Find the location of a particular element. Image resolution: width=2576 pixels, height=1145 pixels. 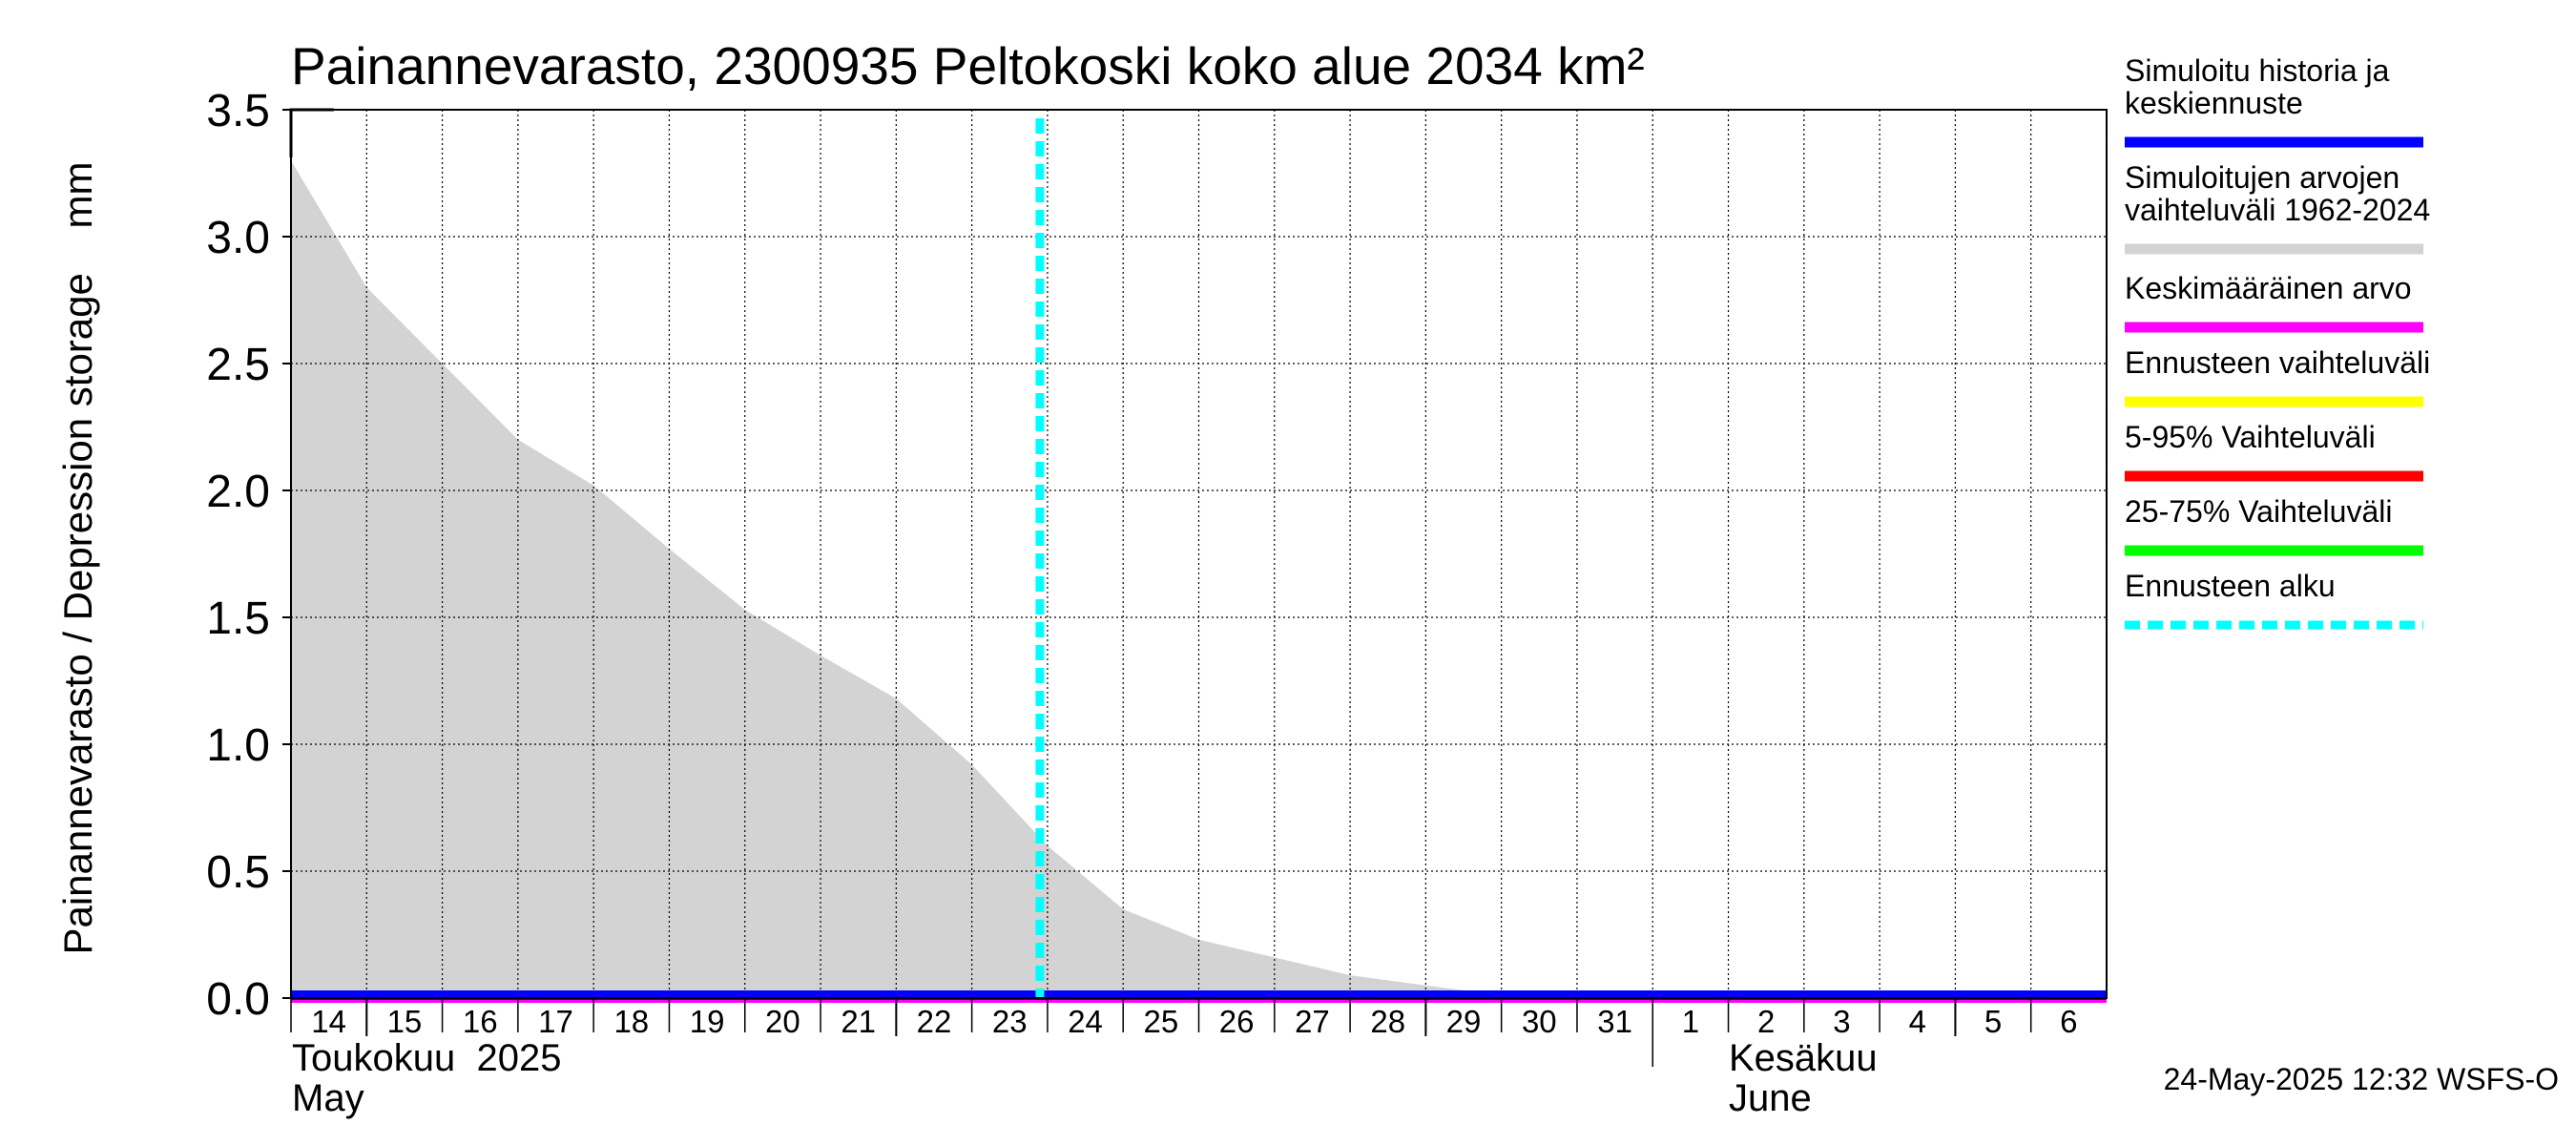

legend-item: Ennusteen alku is located at coordinates (2274, 600).